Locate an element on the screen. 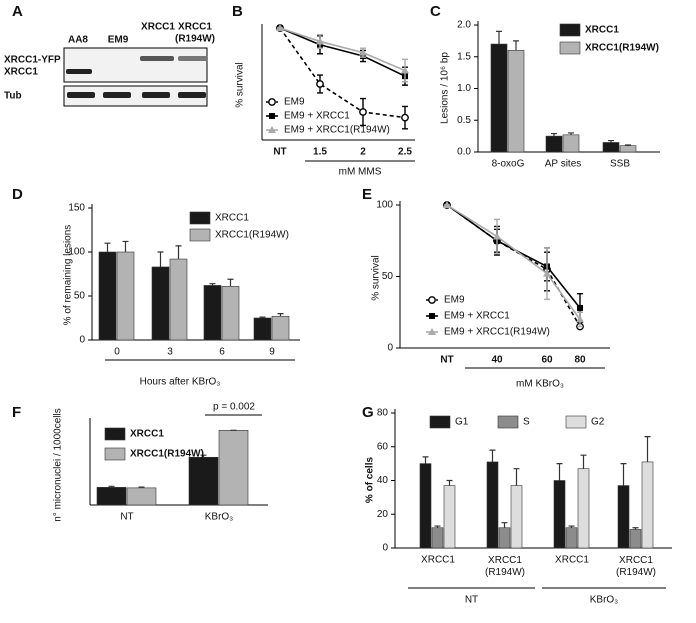 This screenshot has width=696, height=623. x-tick-label: 2.5 is located at coordinates (405, 152).